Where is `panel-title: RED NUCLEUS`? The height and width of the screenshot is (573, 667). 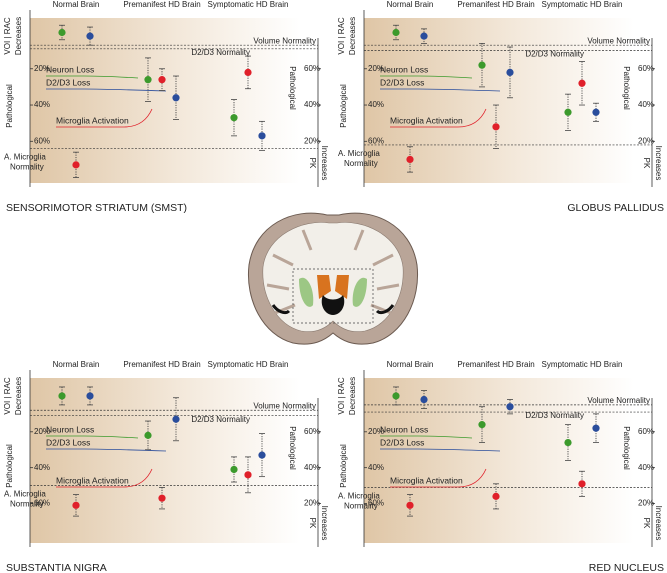
panel-title: RED NUCLEUS is located at coordinates (626, 567).